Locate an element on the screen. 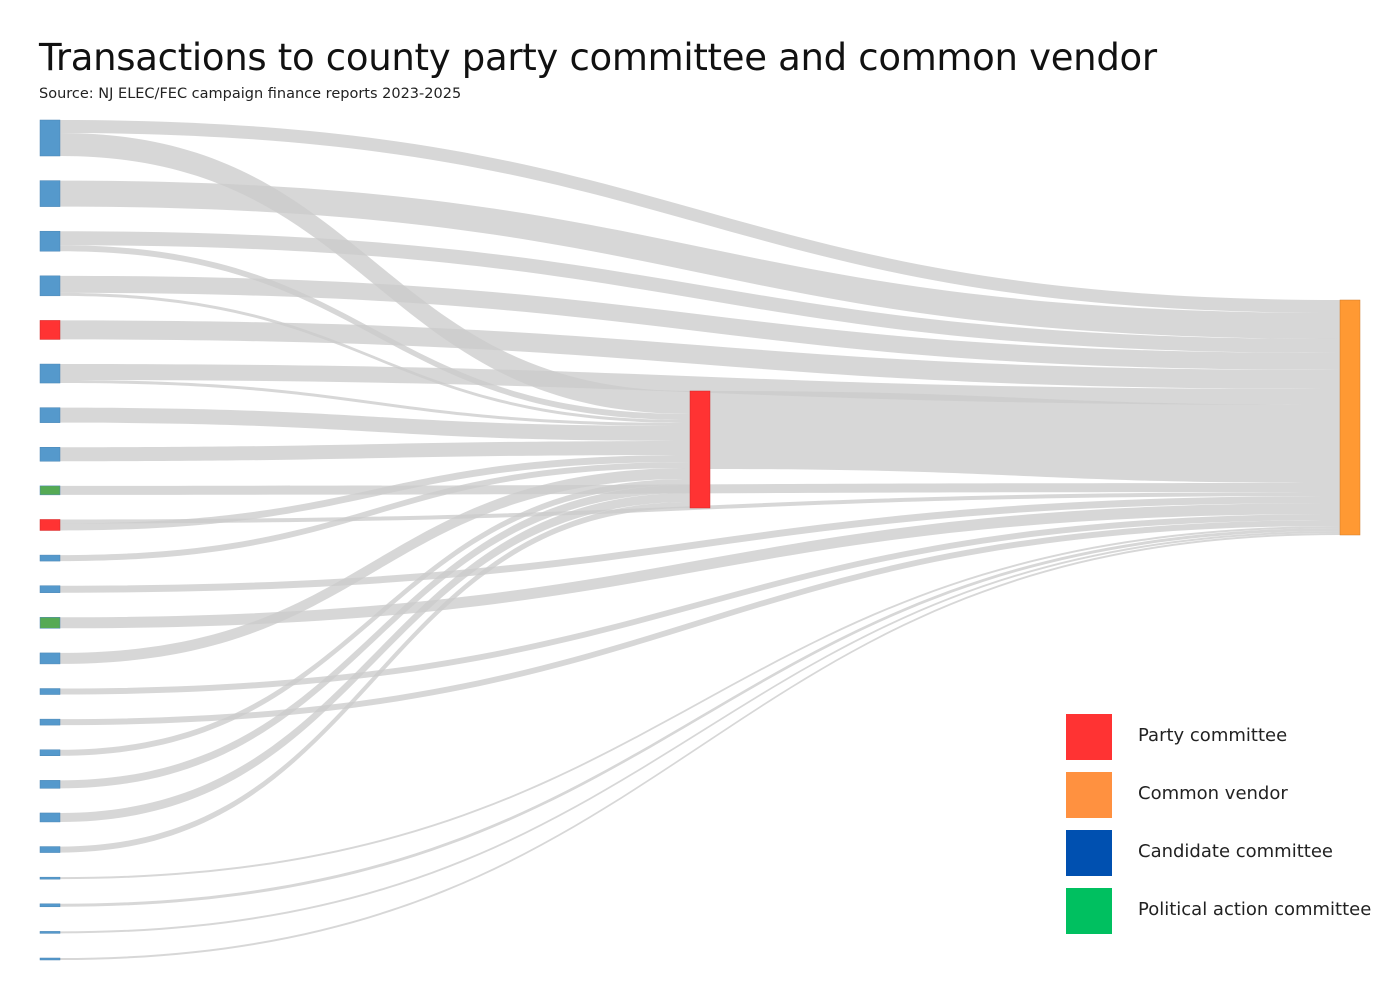  legend-item-party-committee: Party committee is located at coordinates (1226, 737).